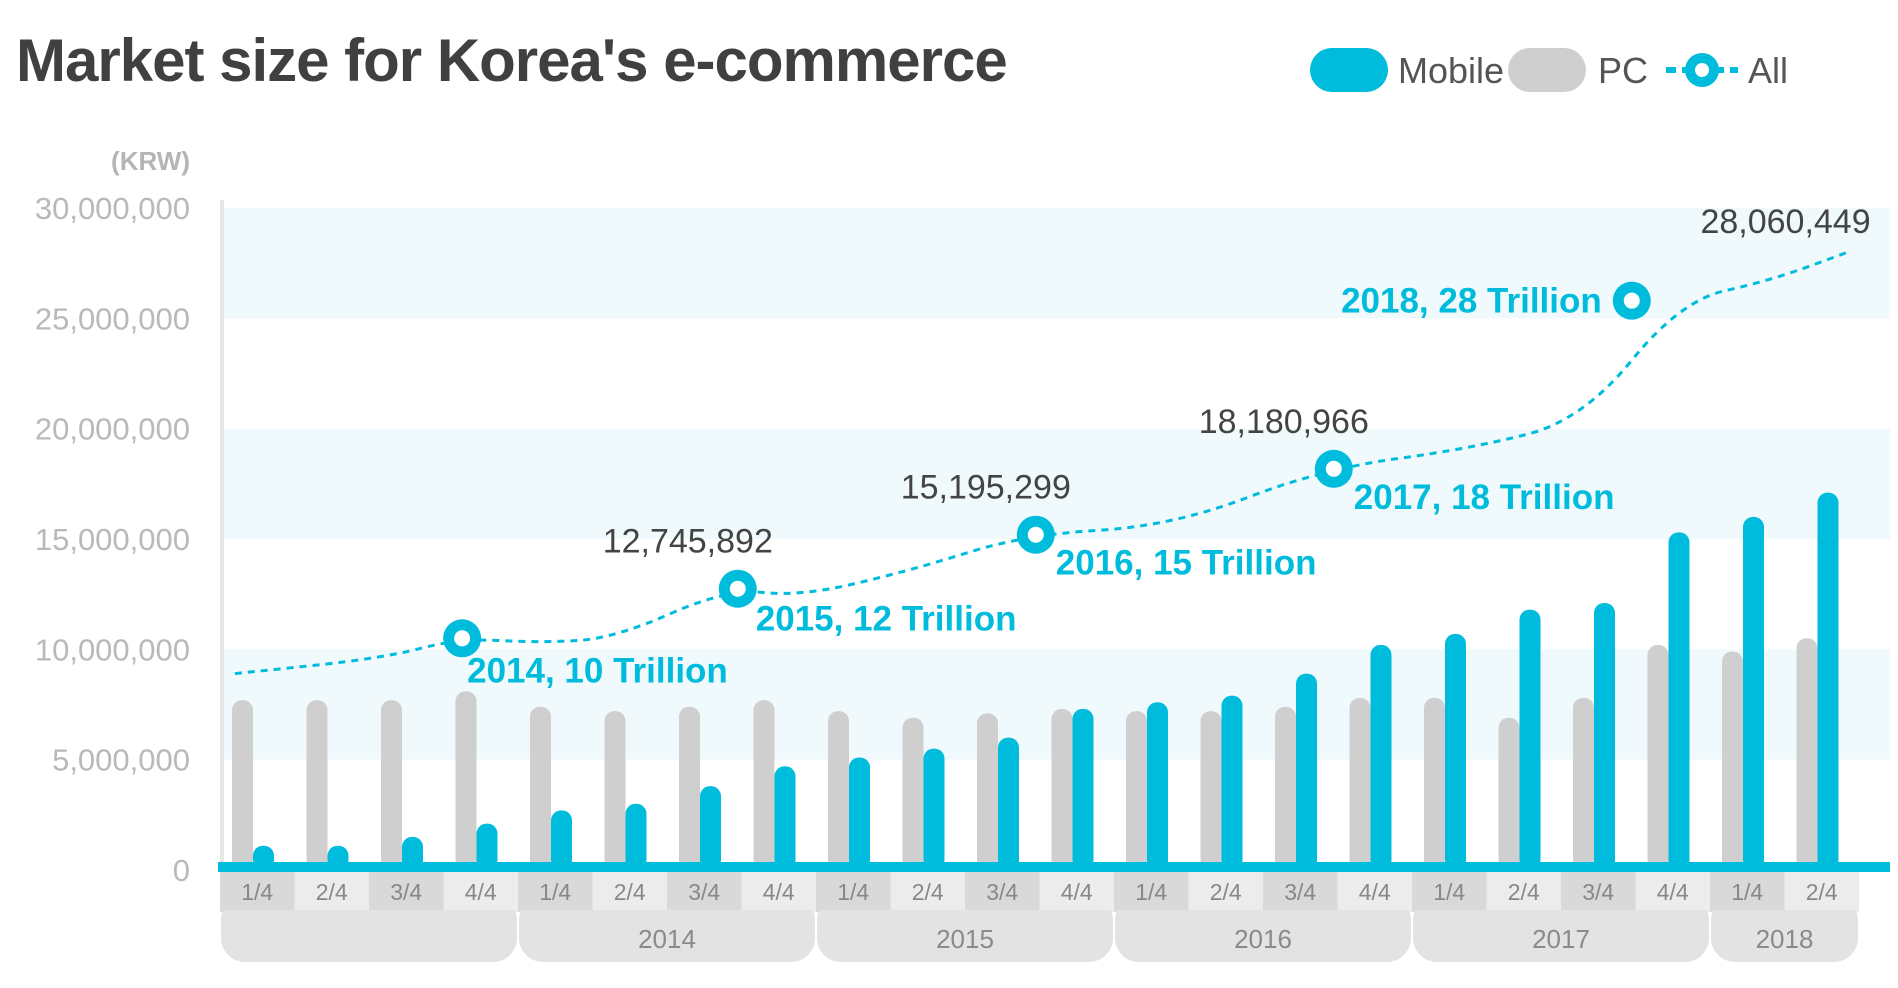 The image size is (1898, 988). Describe the element at coordinates (1547, 70) in the screenshot. I see `legend-swatch-pc` at that location.